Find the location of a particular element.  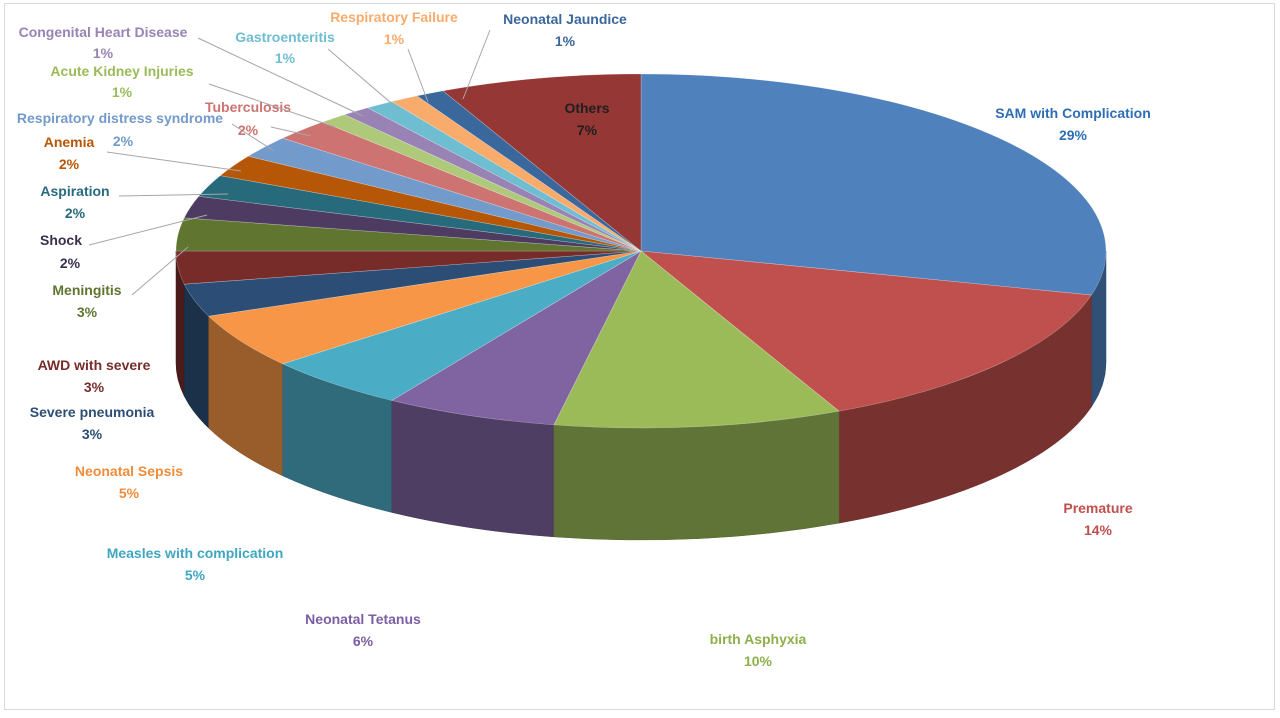

pie-slice-neonatal-jaundice is located at coordinates (529, 171).